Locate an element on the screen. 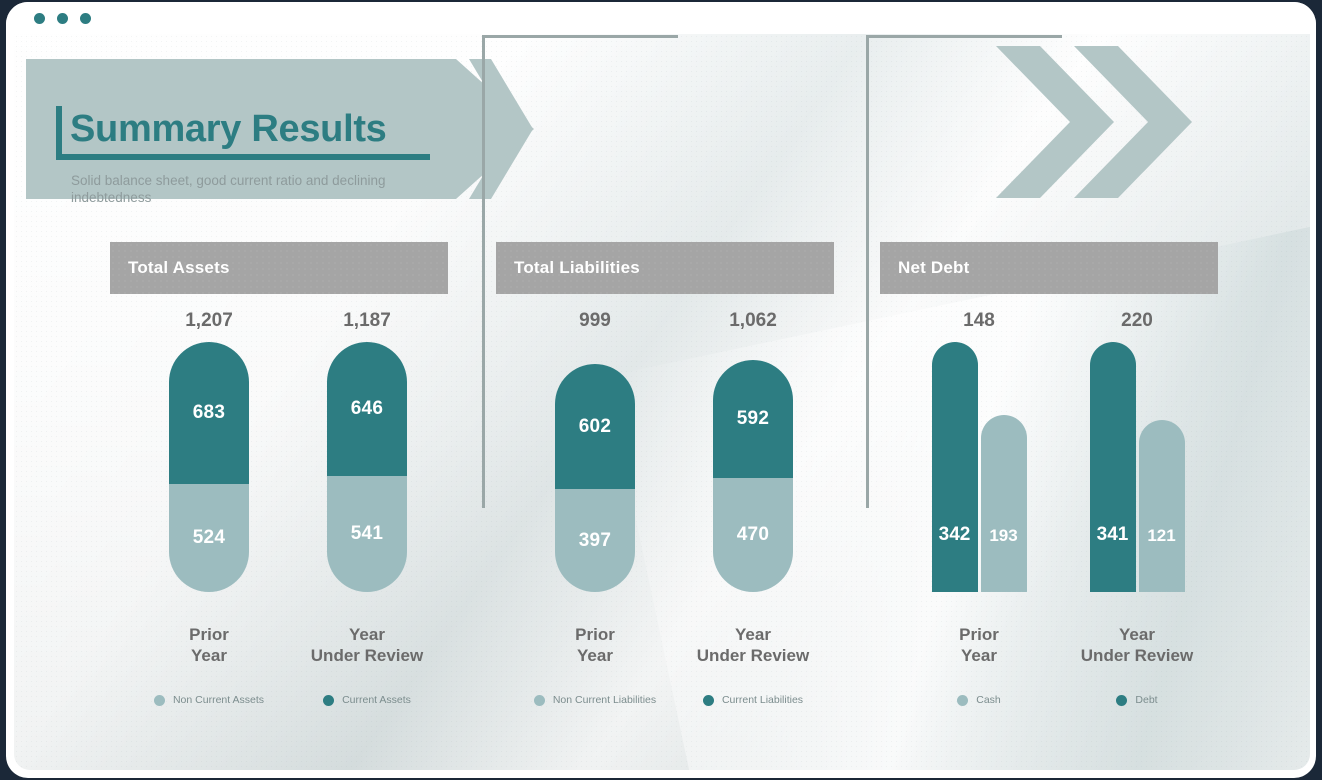 The width and height of the screenshot is (1322, 780). segment-value: 524 is located at coordinates (209, 537).